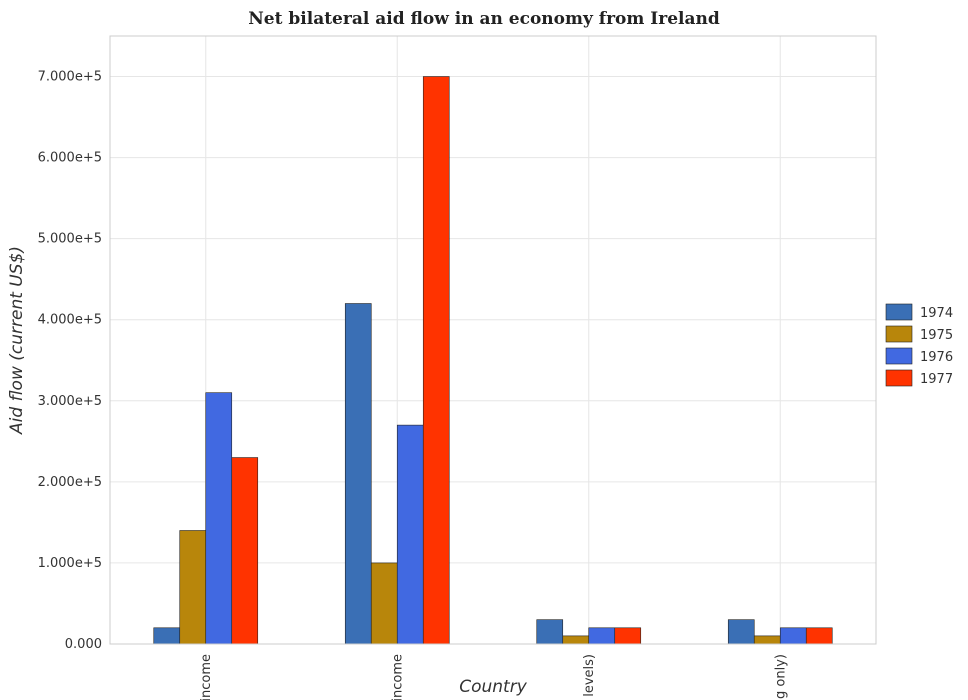 This screenshot has height=700, width=968. I want to click on x-axis-title: Country, so click(493, 687).